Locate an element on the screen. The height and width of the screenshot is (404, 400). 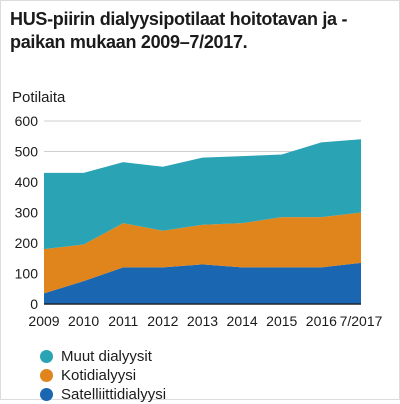
legend-item-muut-dialyysit: Muut dialyysit is located at coordinates (103, 356).